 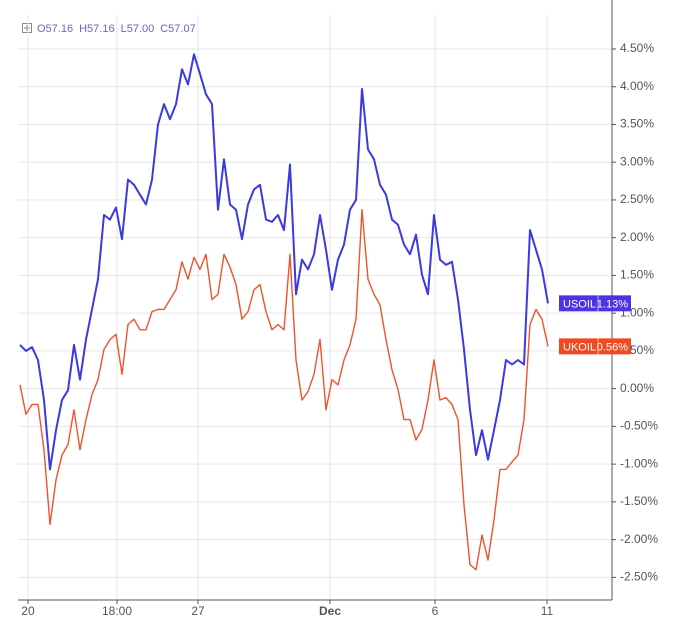 What do you see at coordinates (637, 124) in the screenshot?
I see `y-tick-label: 3.50%` at bounding box center [637, 124].